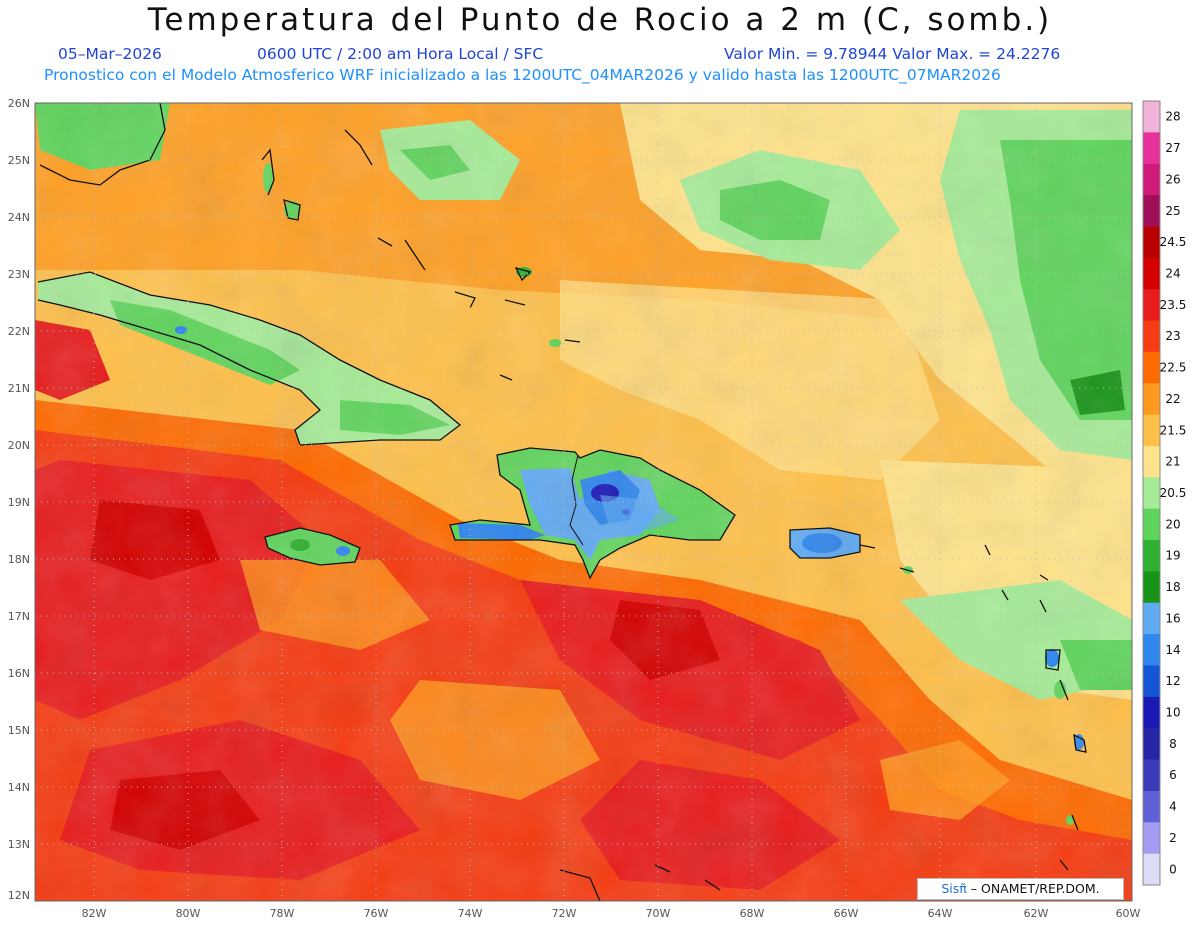 The image size is (1200, 927). What do you see at coordinates (1172, 462) in the screenshot?
I see `colorbar-label: 21` at bounding box center [1172, 462].